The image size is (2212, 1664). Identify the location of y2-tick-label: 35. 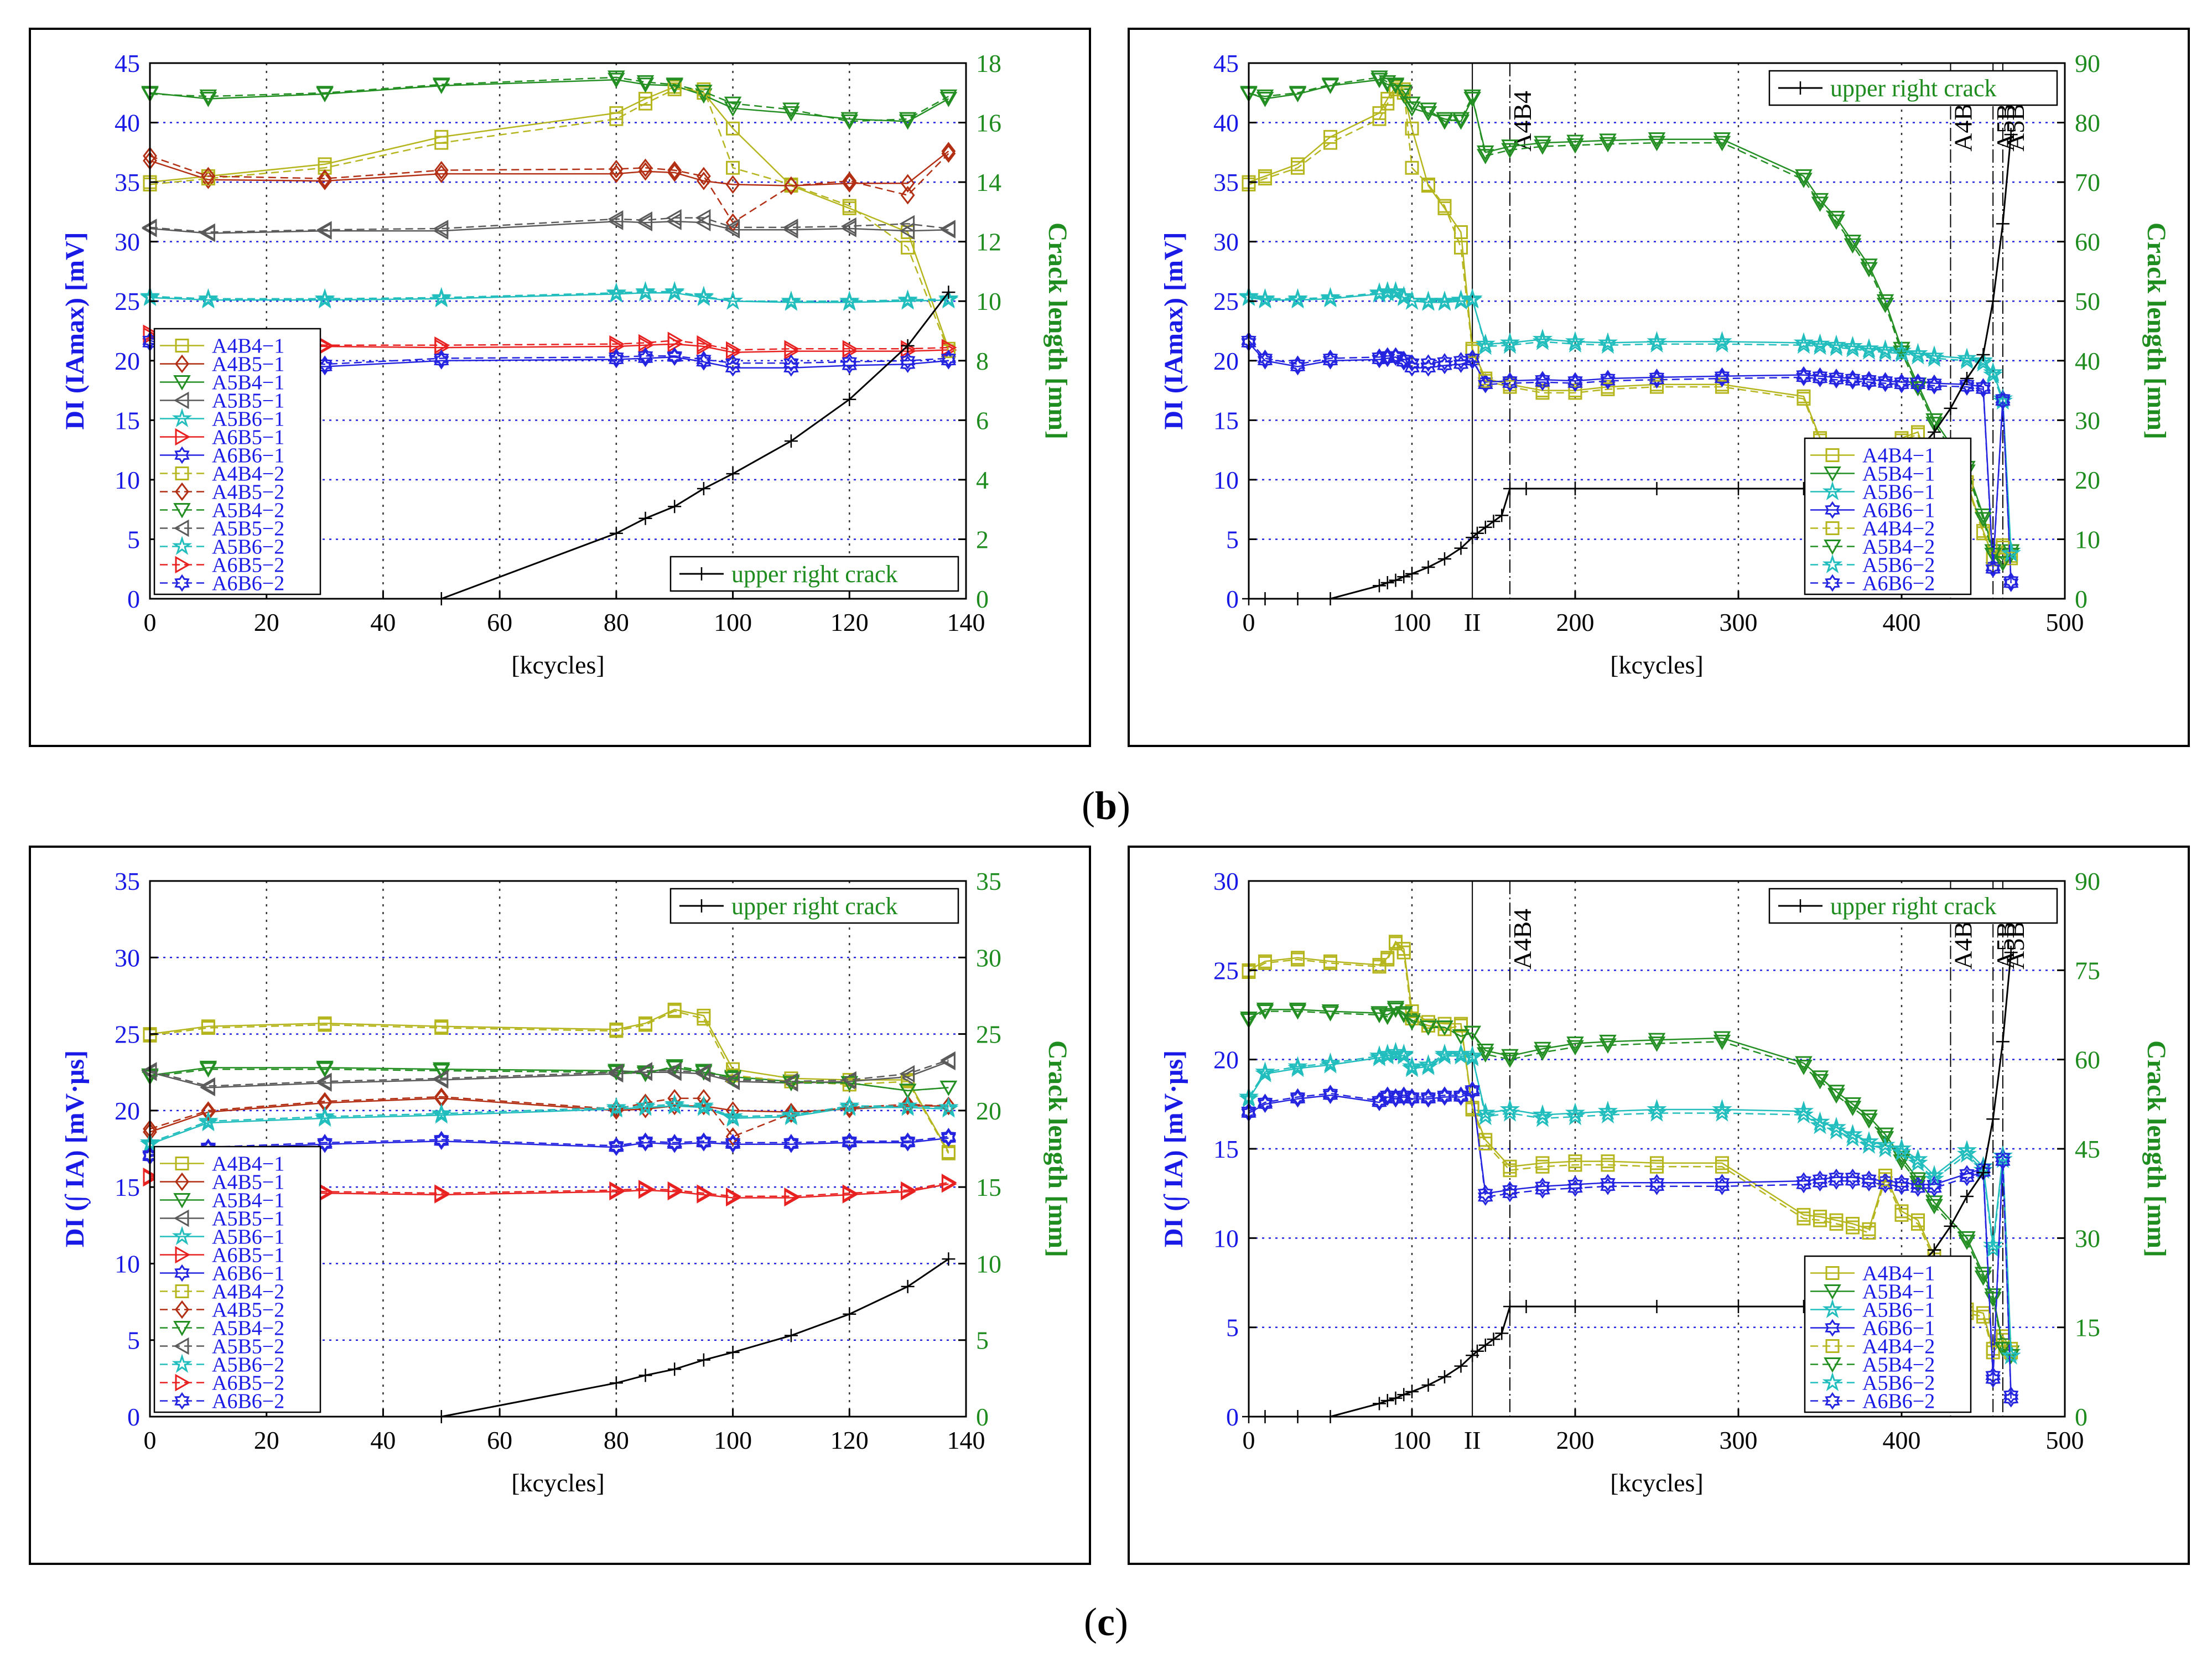
(989, 881).